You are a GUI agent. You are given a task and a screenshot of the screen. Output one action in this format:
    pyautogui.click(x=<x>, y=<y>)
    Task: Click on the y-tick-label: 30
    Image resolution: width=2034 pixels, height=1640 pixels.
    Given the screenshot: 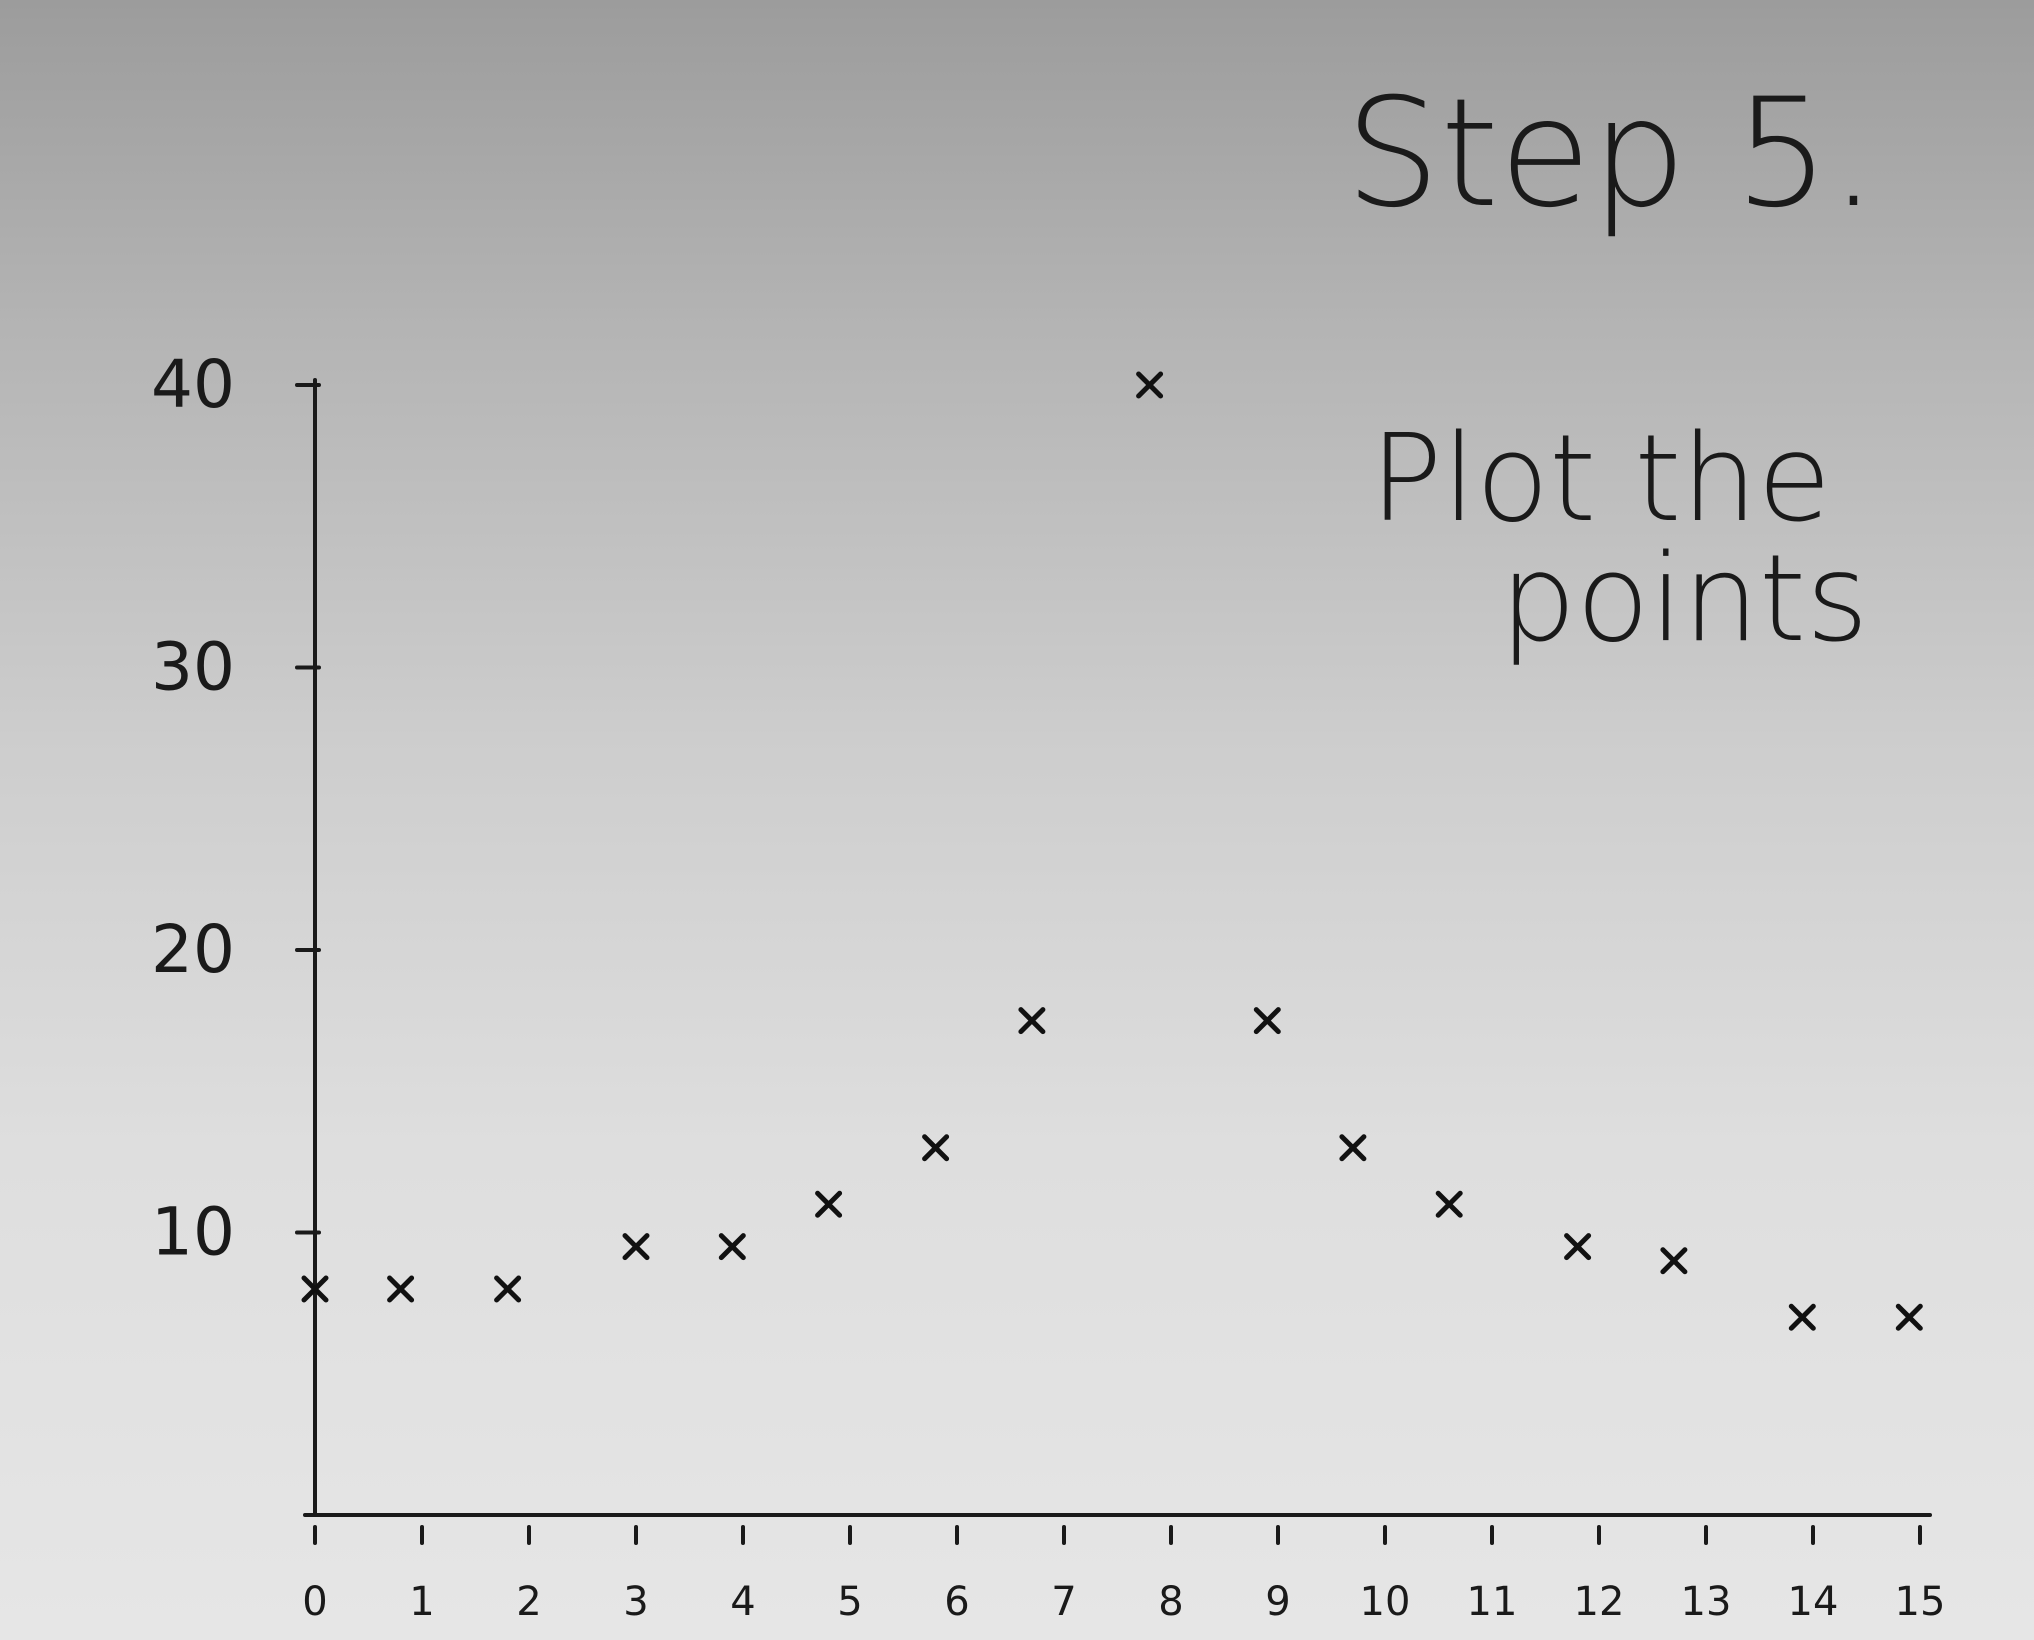 What is the action you would take?
    pyautogui.click(x=193, y=667)
    